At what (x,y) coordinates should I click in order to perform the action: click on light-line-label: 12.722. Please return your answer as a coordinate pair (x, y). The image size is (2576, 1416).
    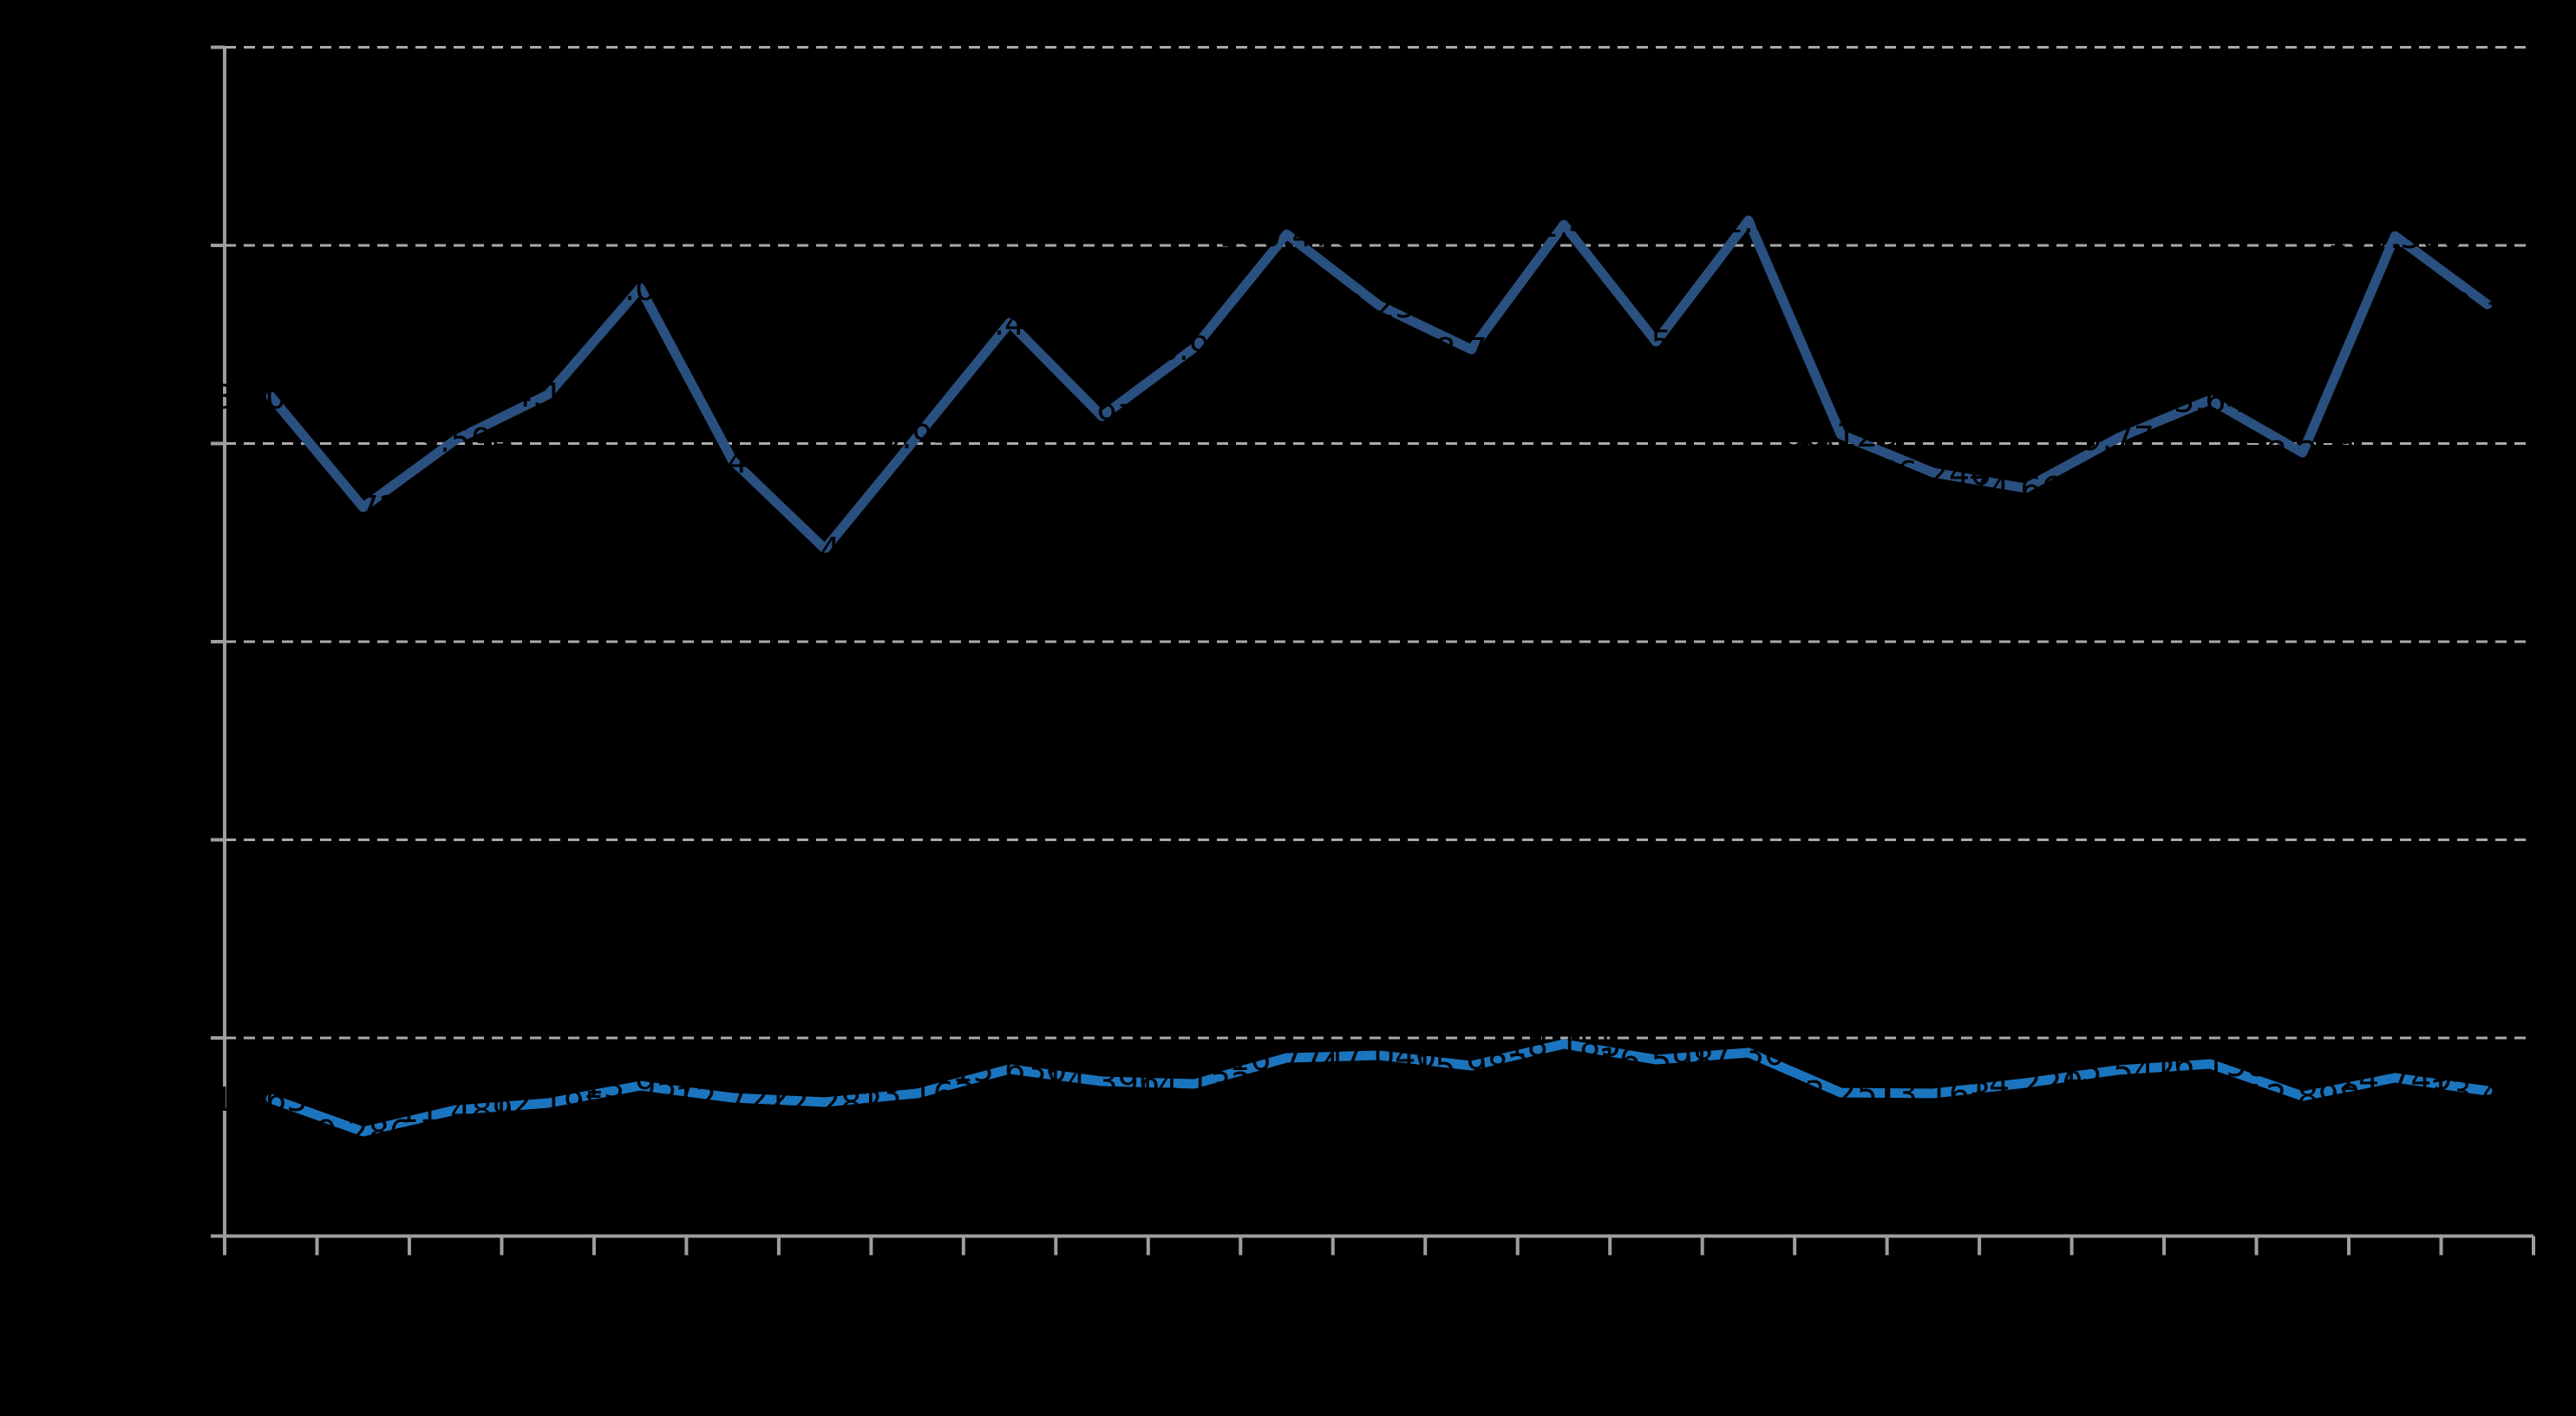
    Looking at the image, I should click on (732, 1099).